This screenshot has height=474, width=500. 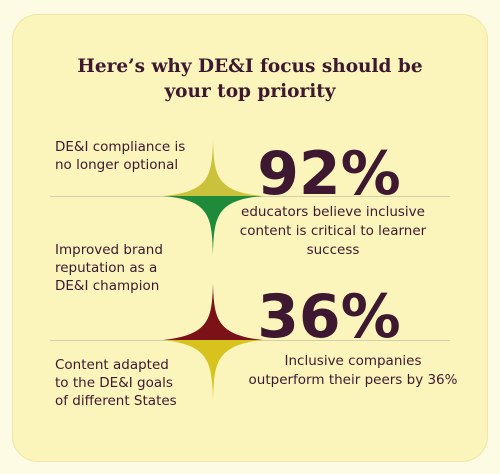 I want to click on stat-description-line: Inclusive companies, so click(x=353, y=361).